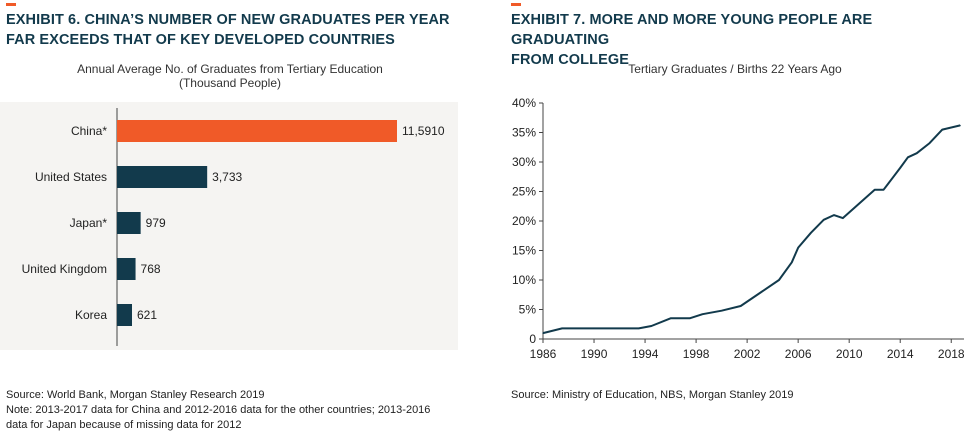 This screenshot has width=971, height=436. What do you see at coordinates (543, 354) in the screenshot?
I see `x-tick-label: 1986` at bounding box center [543, 354].